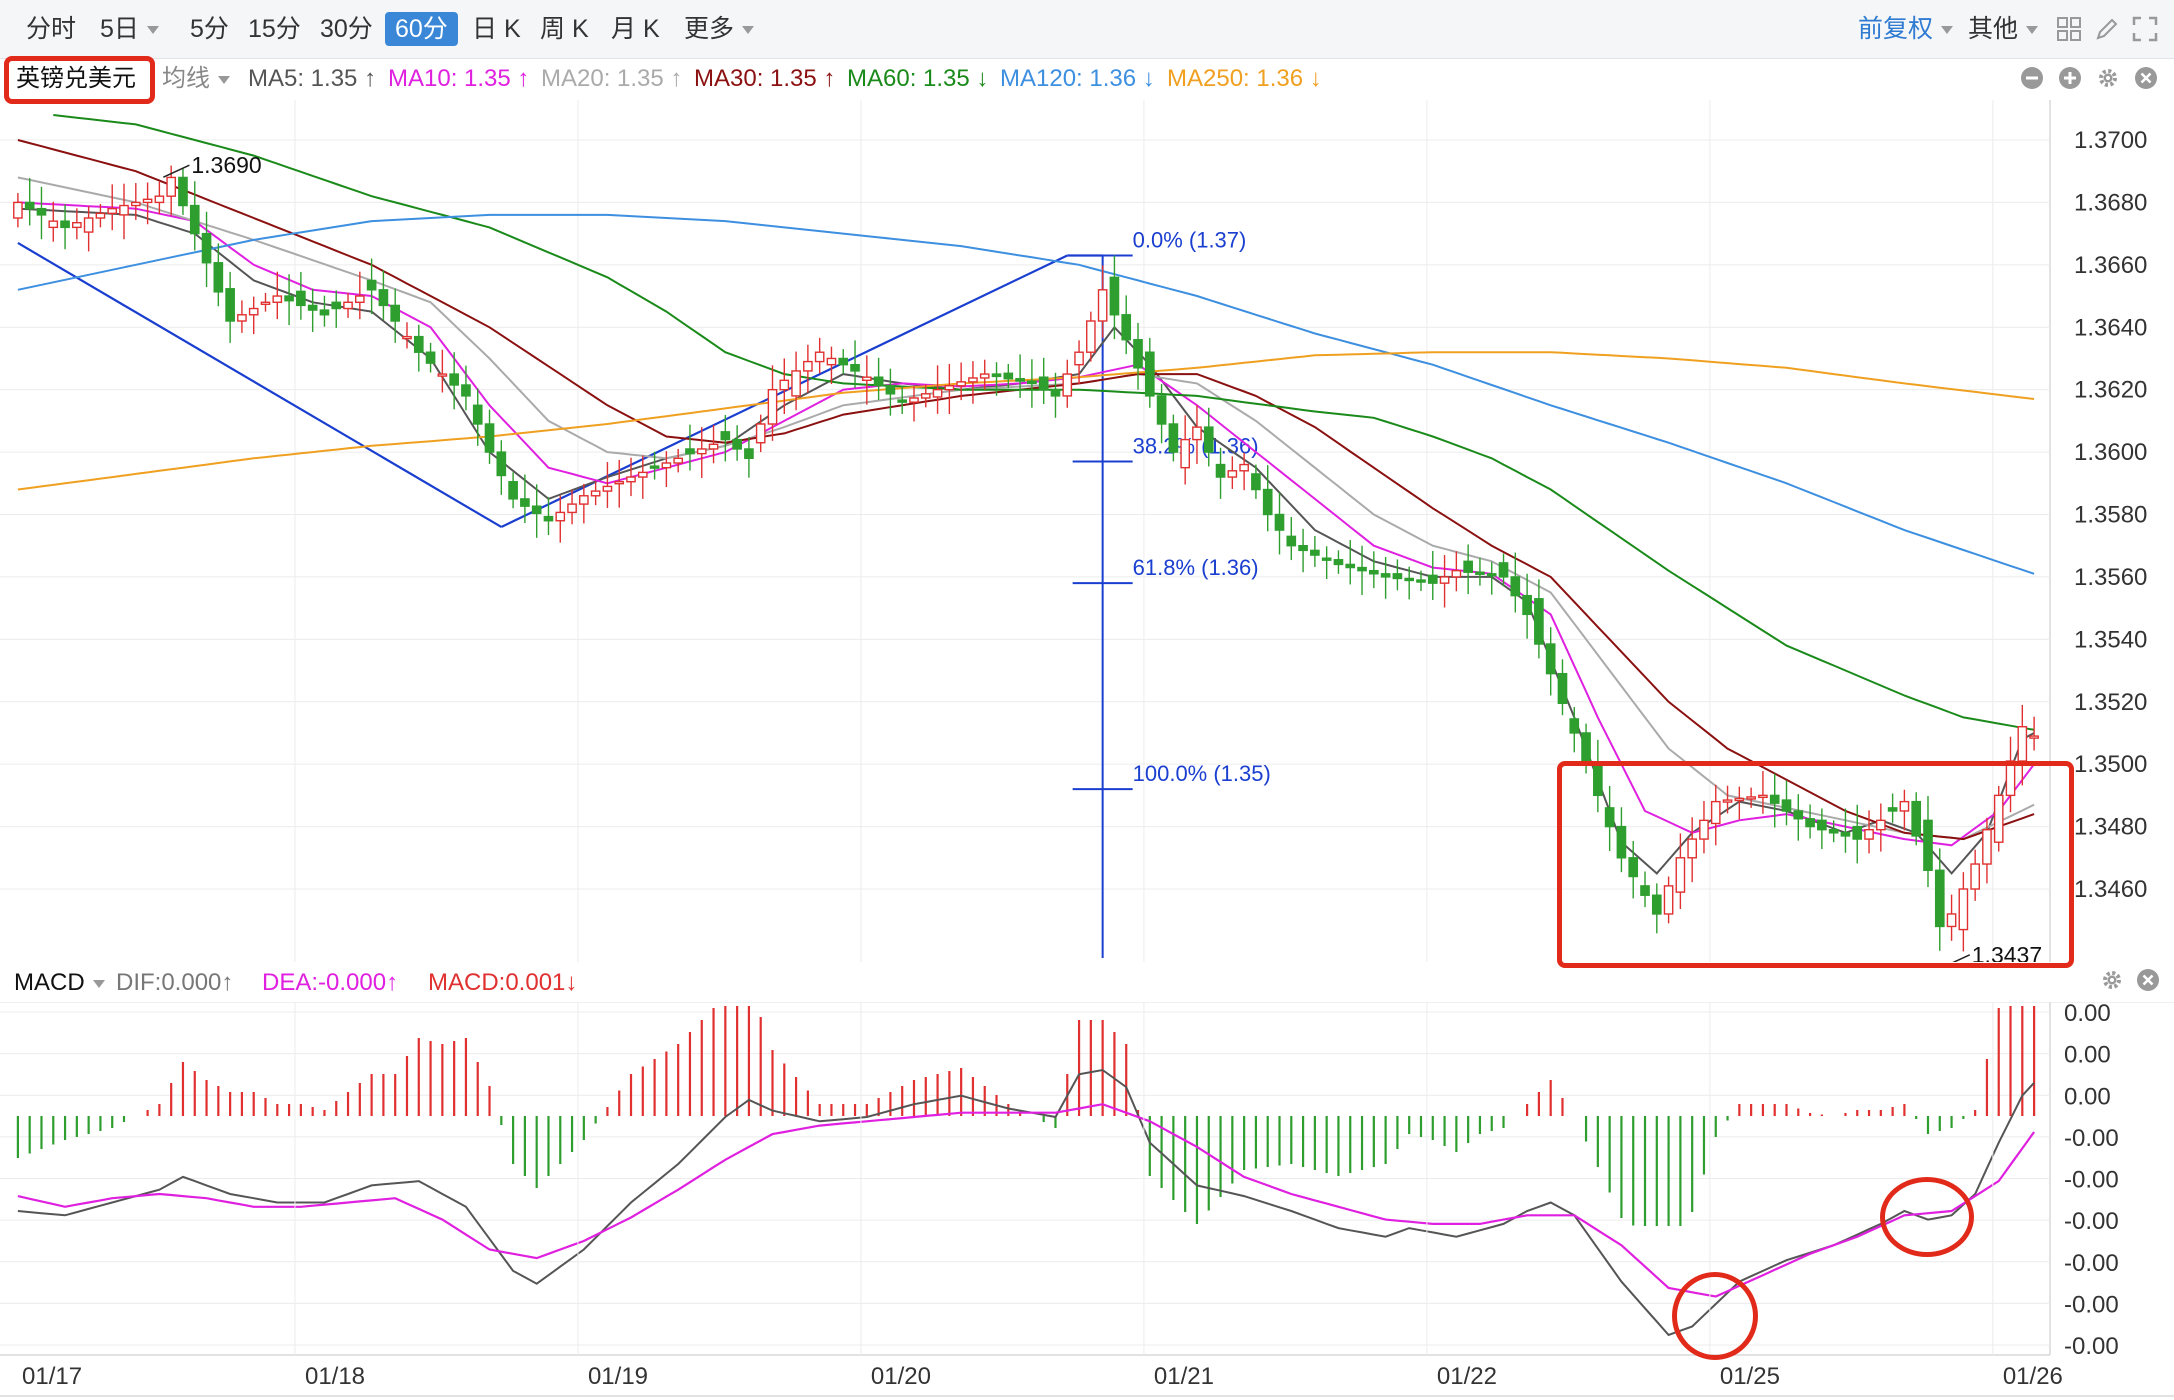 The height and width of the screenshot is (1400, 2174). Describe the element at coordinates (2069, 29) in the screenshot. I see `grid-icon` at that location.